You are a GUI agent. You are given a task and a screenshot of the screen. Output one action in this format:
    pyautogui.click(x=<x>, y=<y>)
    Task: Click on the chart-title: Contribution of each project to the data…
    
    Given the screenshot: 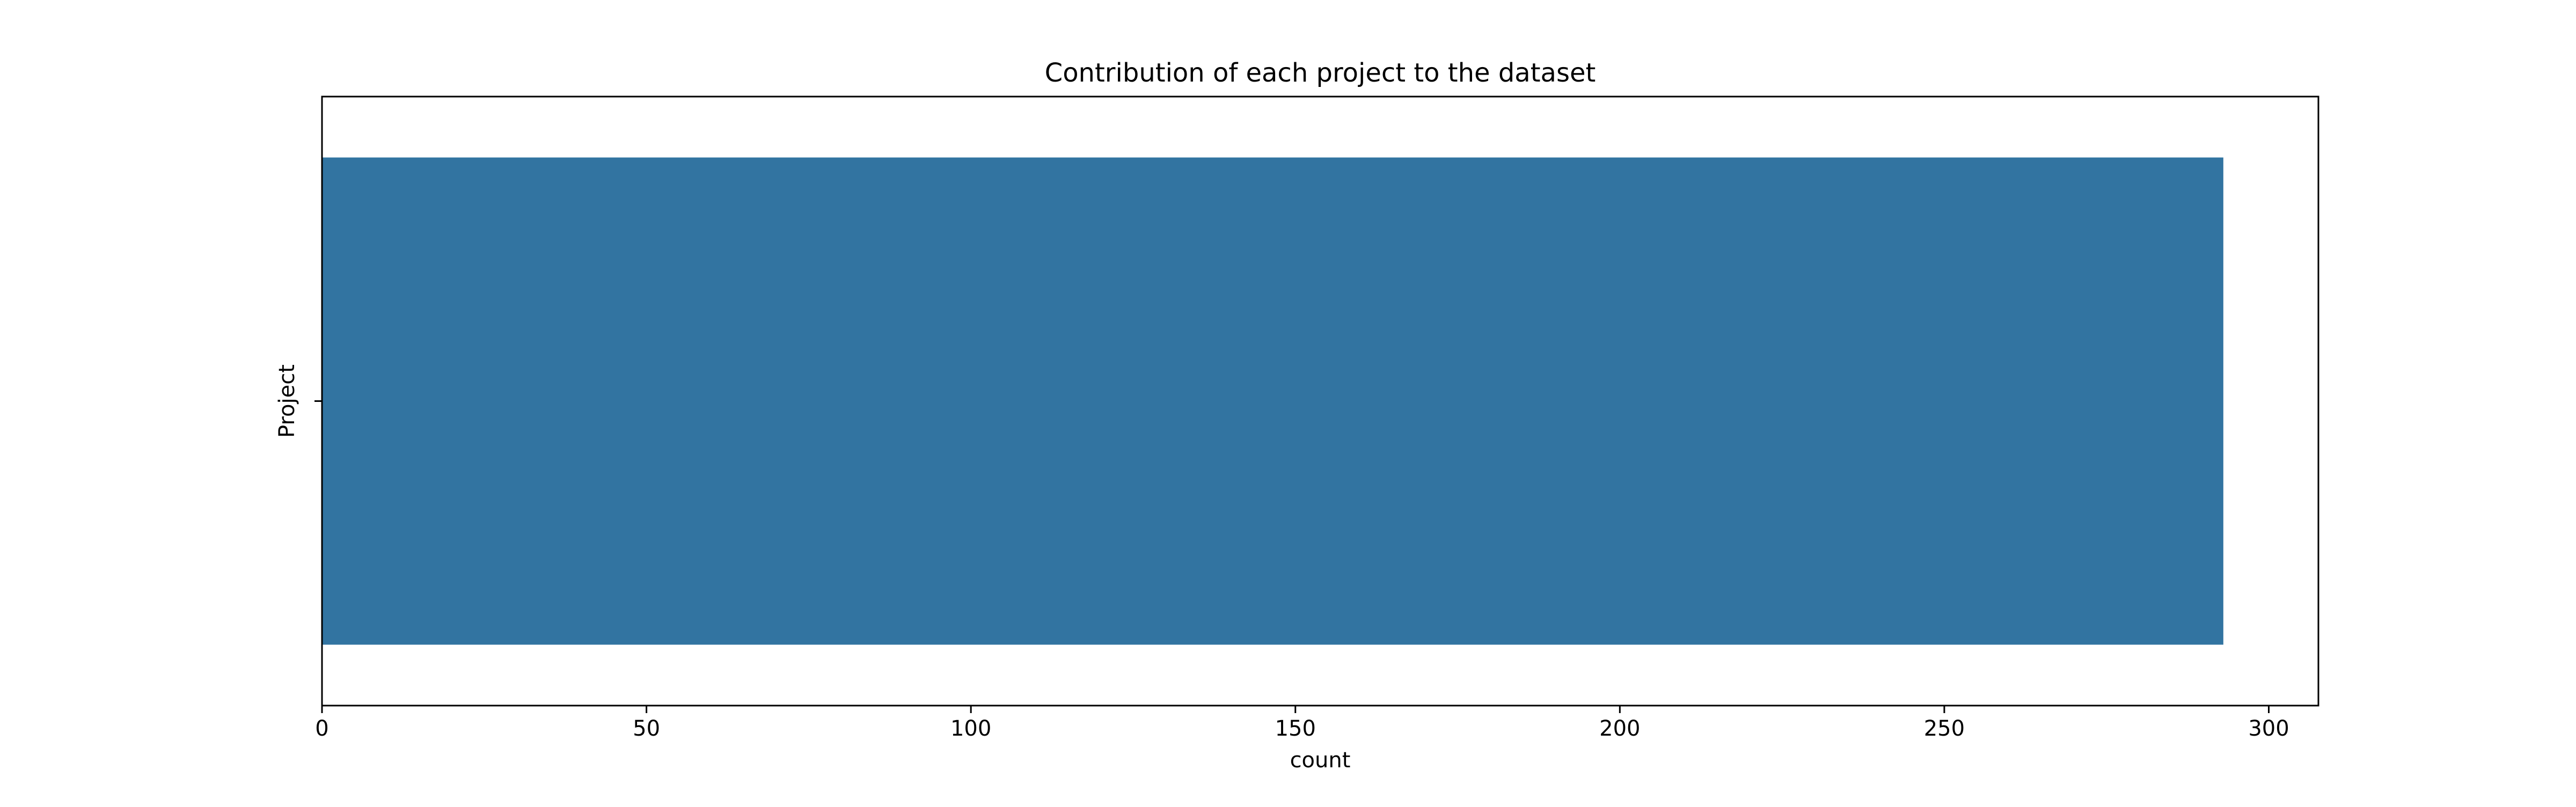 What is the action you would take?
    pyautogui.click(x=1320, y=73)
    